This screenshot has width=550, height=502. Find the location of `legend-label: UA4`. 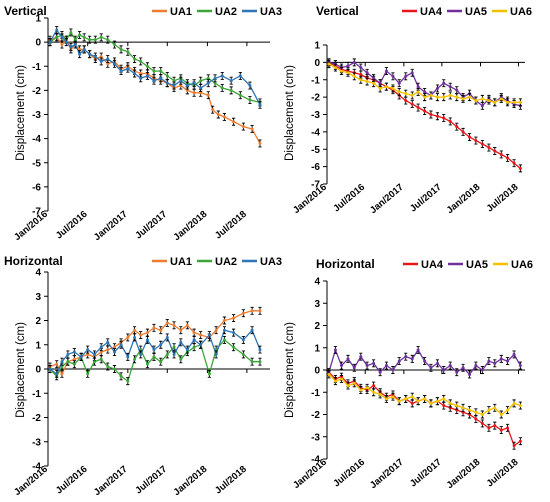

legend-label: UA4 is located at coordinates (431, 12).